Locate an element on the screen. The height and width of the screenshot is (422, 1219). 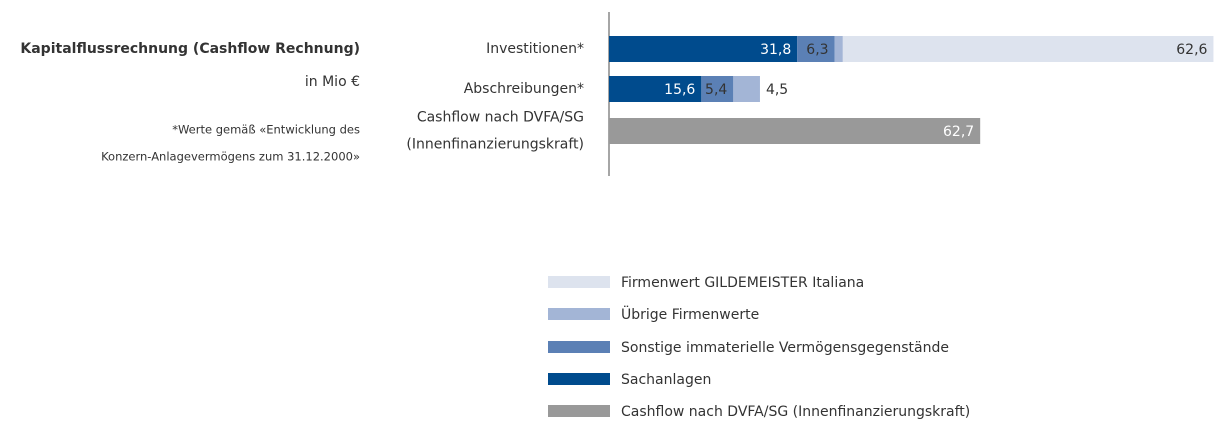
legend-label: Sachanlagen is located at coordinates (666, 380).